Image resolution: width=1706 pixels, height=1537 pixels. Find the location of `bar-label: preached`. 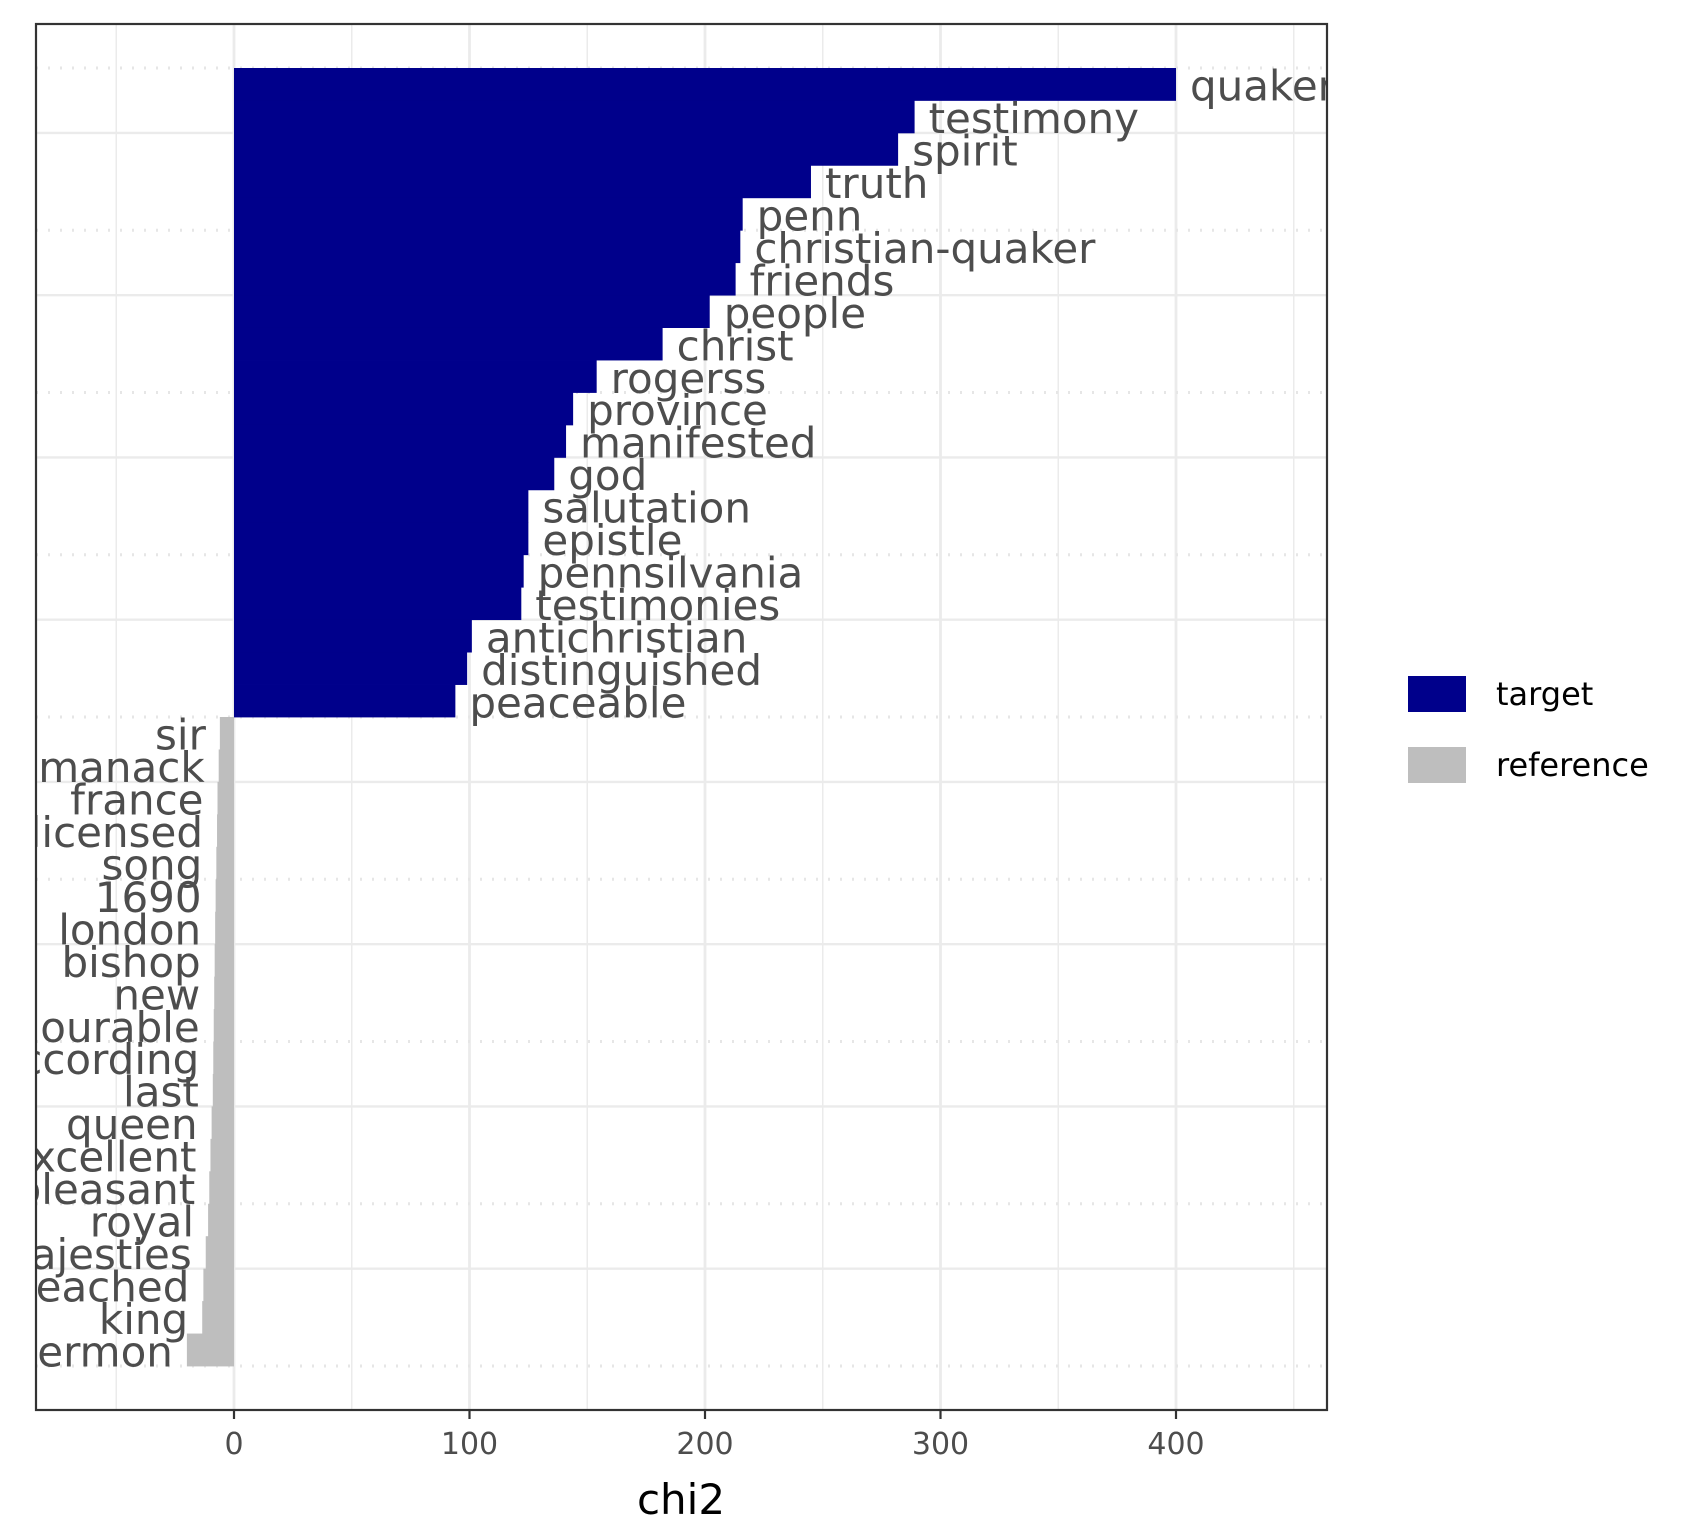

bar-label: preached is located at coordinates (94, 1286).